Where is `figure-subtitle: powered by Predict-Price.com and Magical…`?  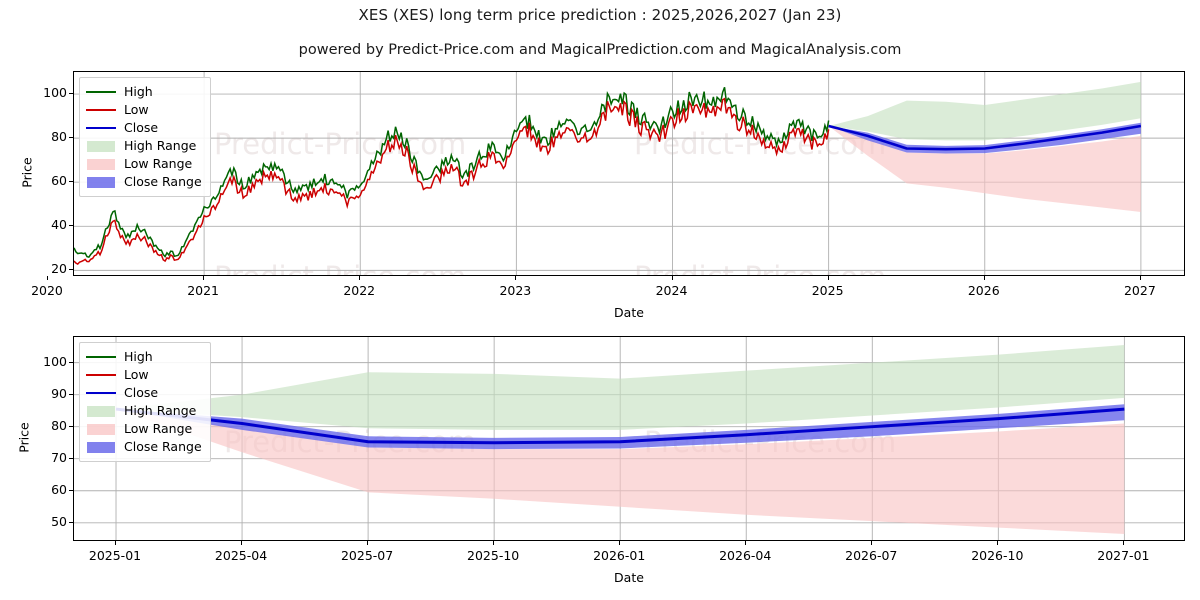
figure-subtitle: powered by Predict-Price.com and Magical… is located at coordinates (600, 50).